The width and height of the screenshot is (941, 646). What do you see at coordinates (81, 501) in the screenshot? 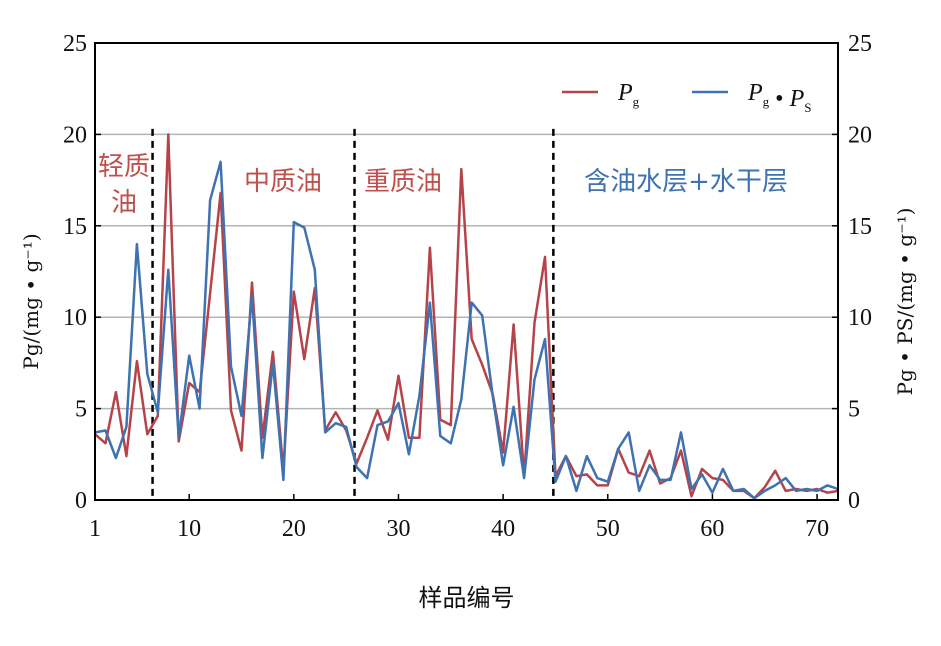
I see `y-tick-label-left: 0` at bounding box center [81, 501].